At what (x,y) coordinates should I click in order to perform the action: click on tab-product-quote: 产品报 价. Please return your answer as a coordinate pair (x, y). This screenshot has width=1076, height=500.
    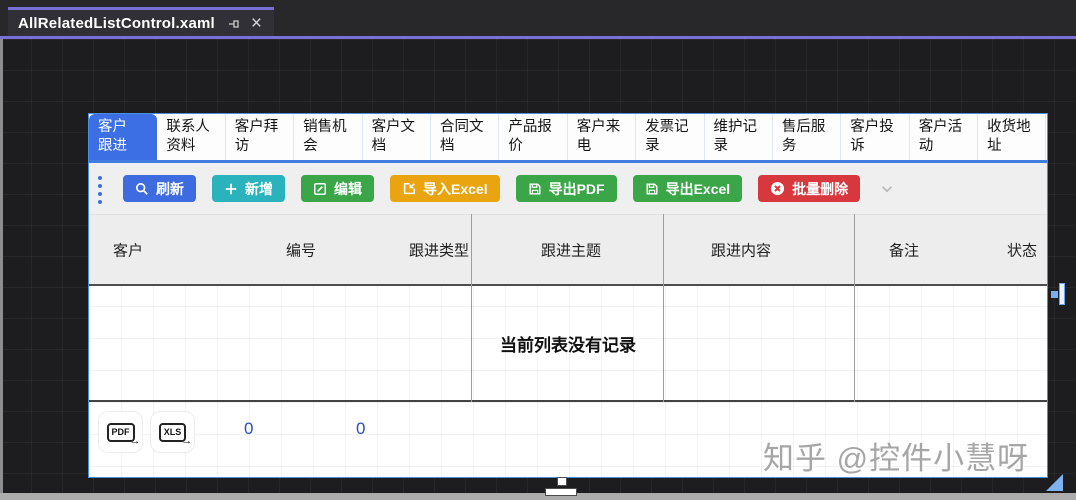
    Looking at the image, I should click on (533, 137).